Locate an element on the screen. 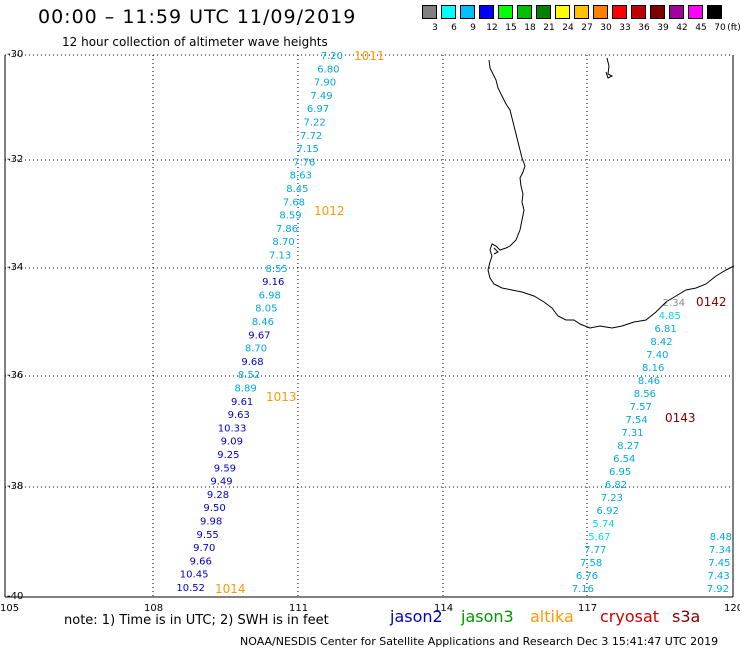 The image size is (740, 650). satellite-cryosat: cryosat is located at coordinates (630, 616).